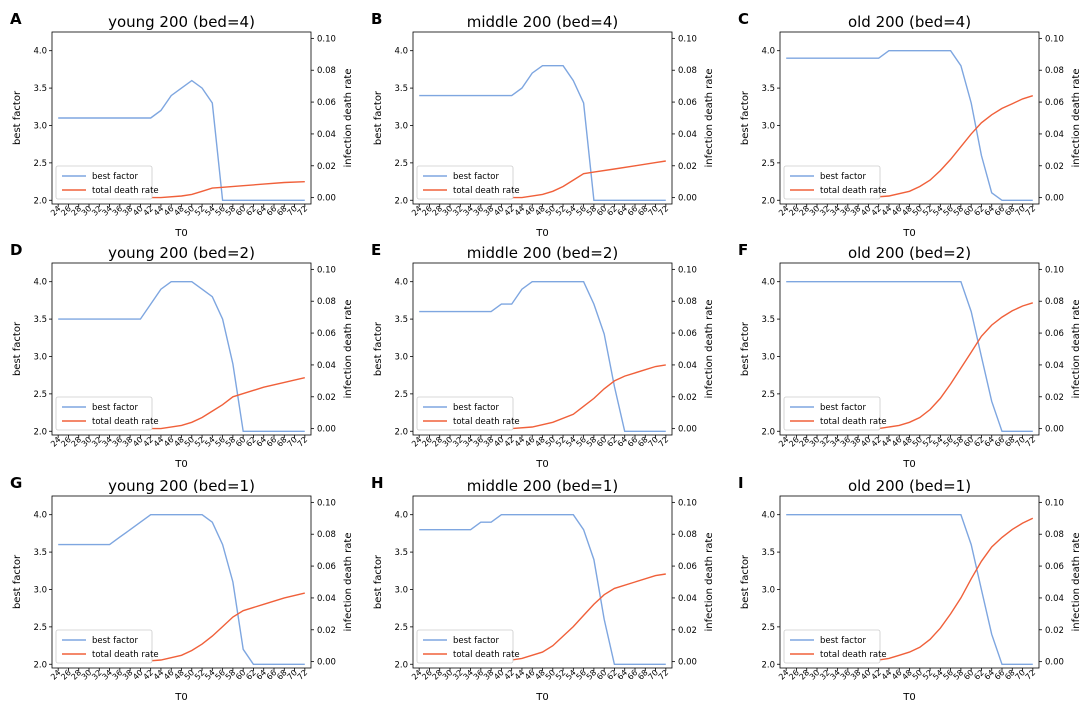  I want to click on panel-letter: D, so click(16, 250).